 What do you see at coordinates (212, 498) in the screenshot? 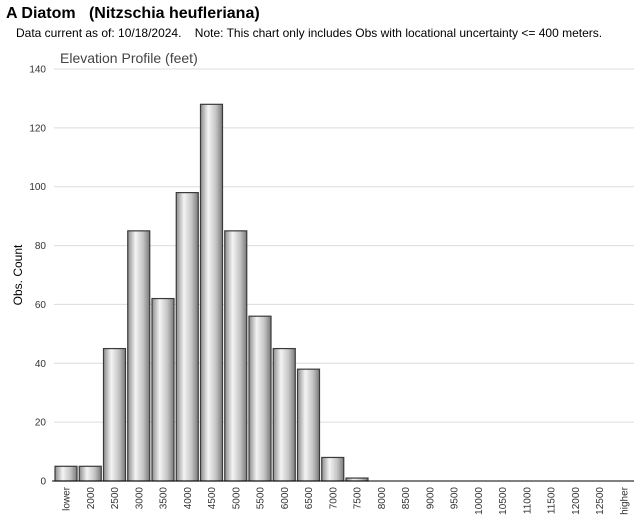
I see `x-tick-label: 4500` at bounding box center [212, 498].